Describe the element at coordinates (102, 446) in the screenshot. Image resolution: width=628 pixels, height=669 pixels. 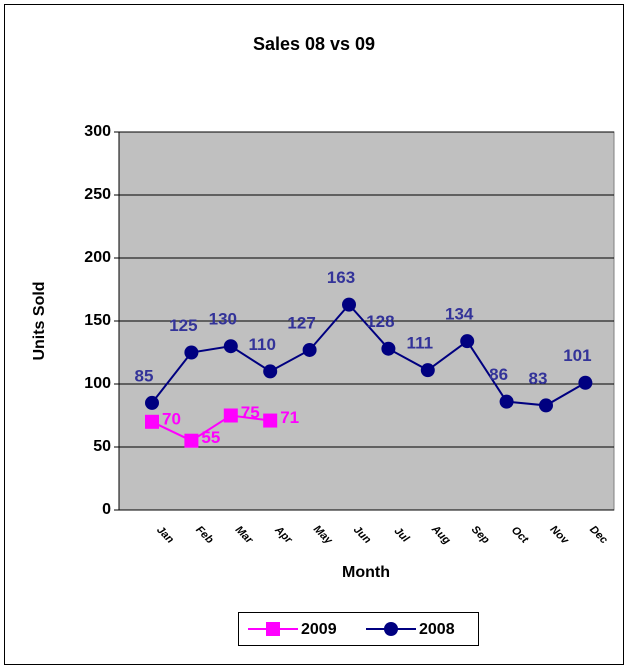
I see `y-tick-label: 50` at that location.